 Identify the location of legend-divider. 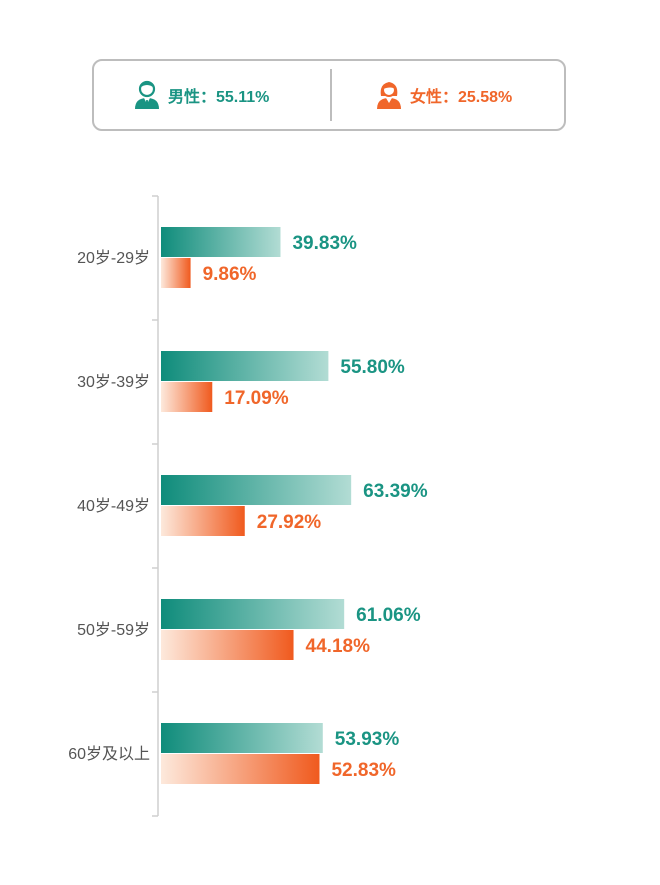
(331, 95).